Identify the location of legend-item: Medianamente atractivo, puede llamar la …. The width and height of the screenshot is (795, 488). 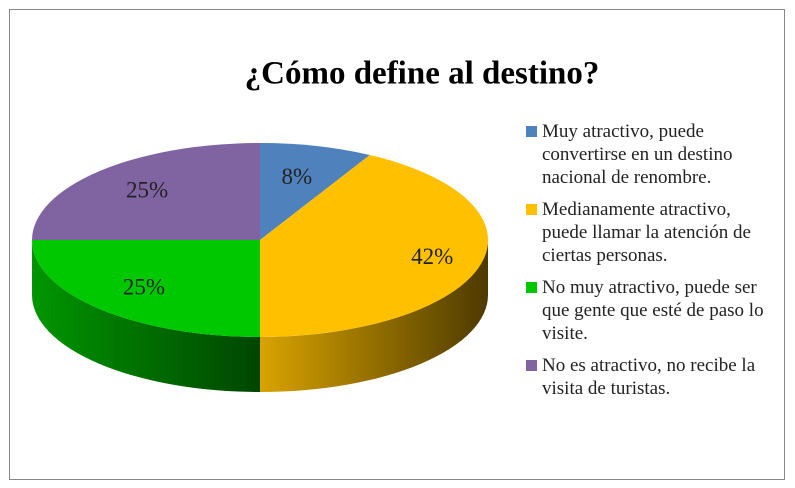
(651, 232).